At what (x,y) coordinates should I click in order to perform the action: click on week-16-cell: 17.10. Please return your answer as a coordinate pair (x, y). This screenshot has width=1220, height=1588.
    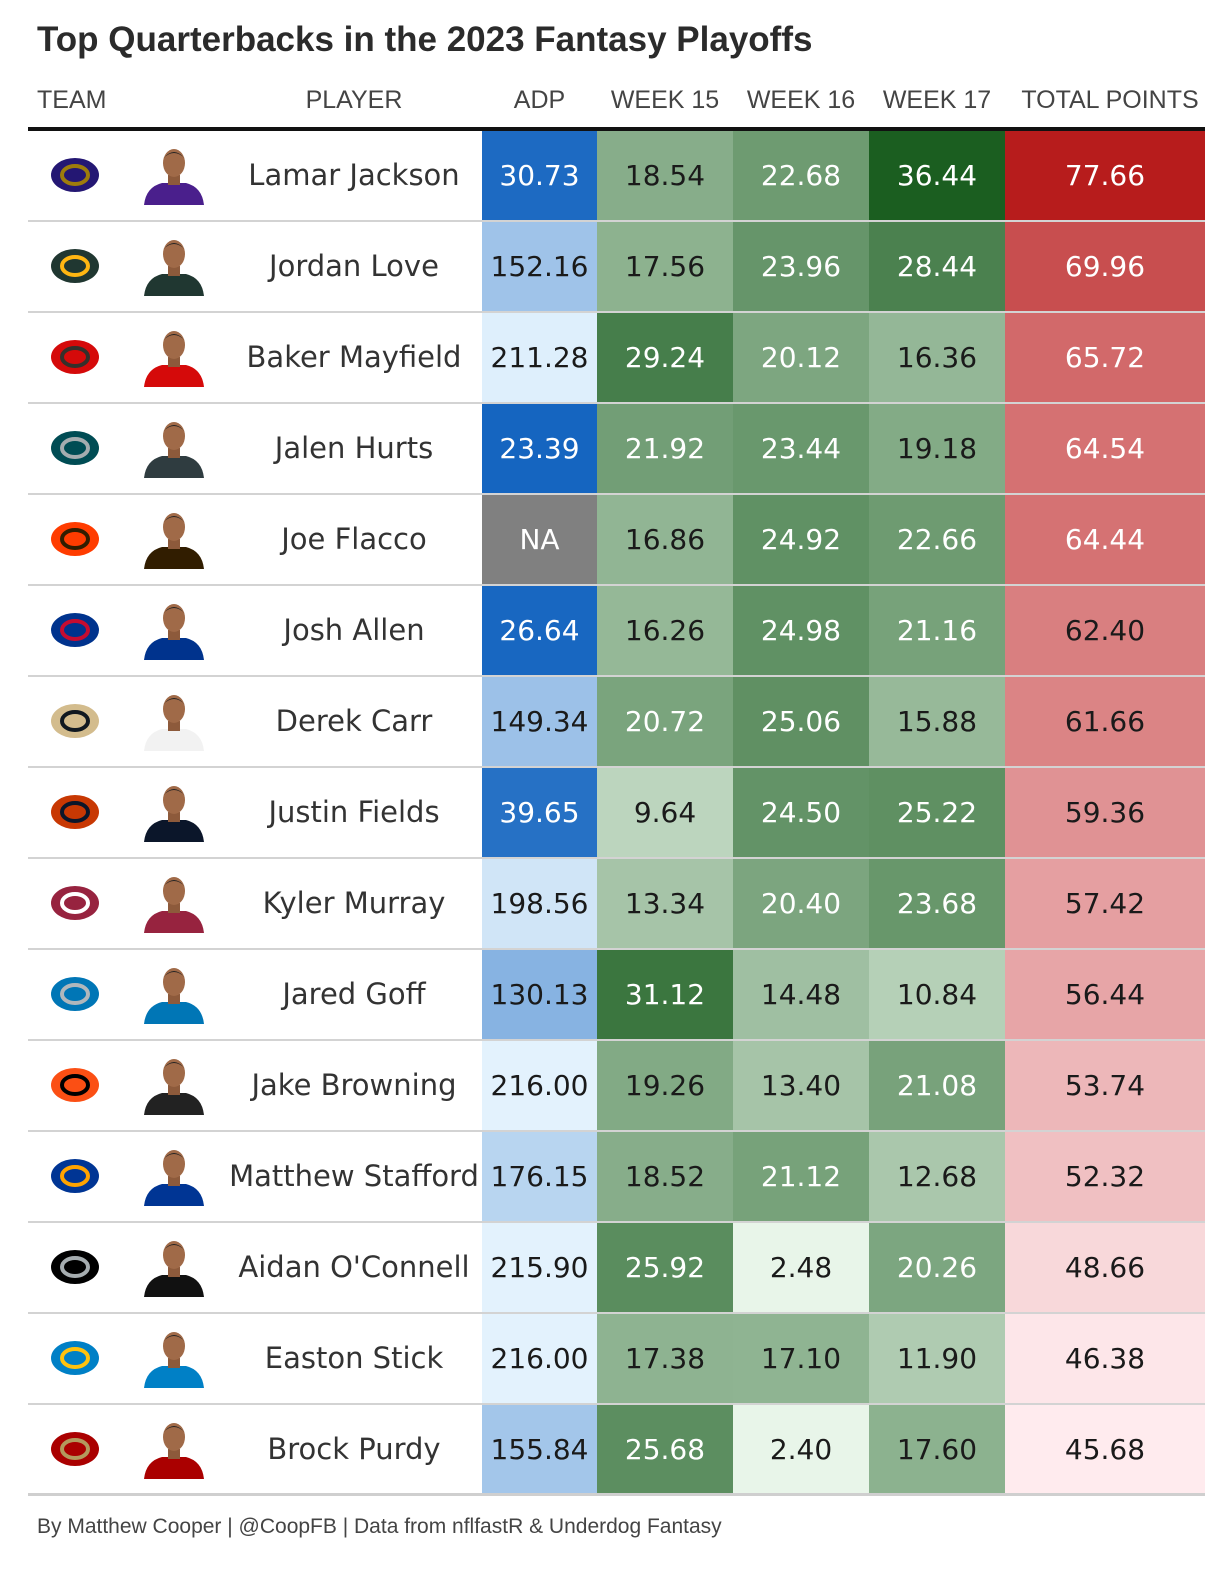
    Looking at the image, I should click on (801, 1358).